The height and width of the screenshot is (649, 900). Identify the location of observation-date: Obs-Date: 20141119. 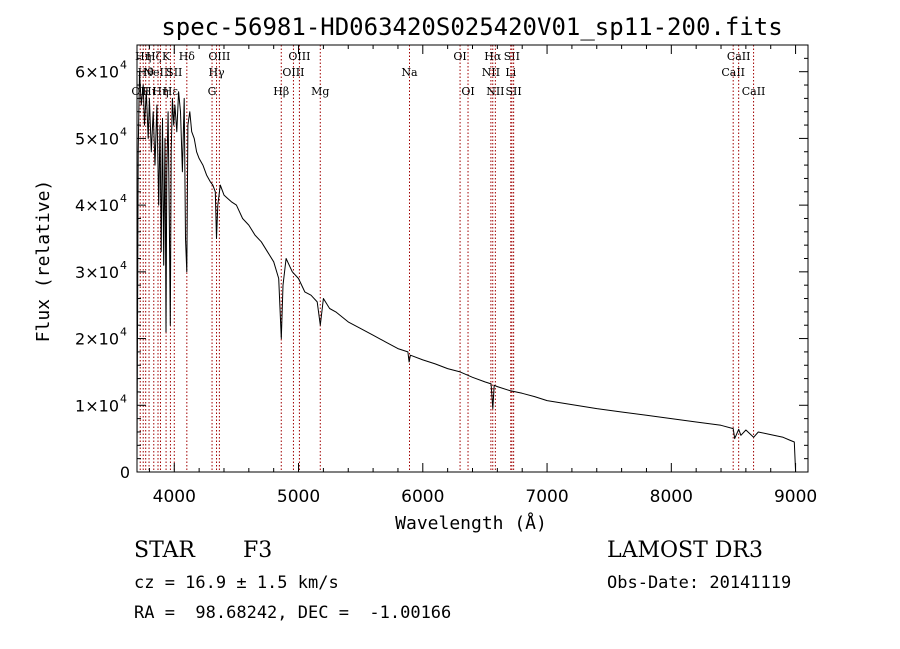
(699, 583).